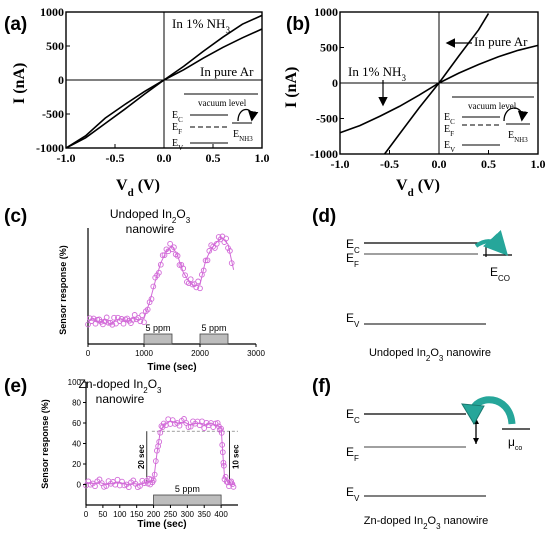 The image size is (550, 534). I want to click on y-tick-label-a: 500, so click(55, 46).